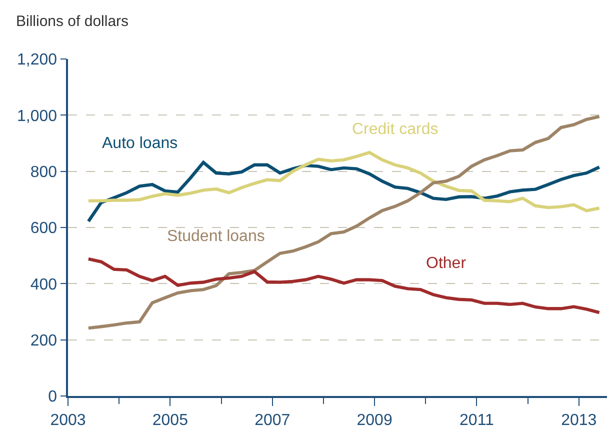  Describe the element at coordinates (140, 143) in the screenshot. I see `series-label: Auto loans` at that location.